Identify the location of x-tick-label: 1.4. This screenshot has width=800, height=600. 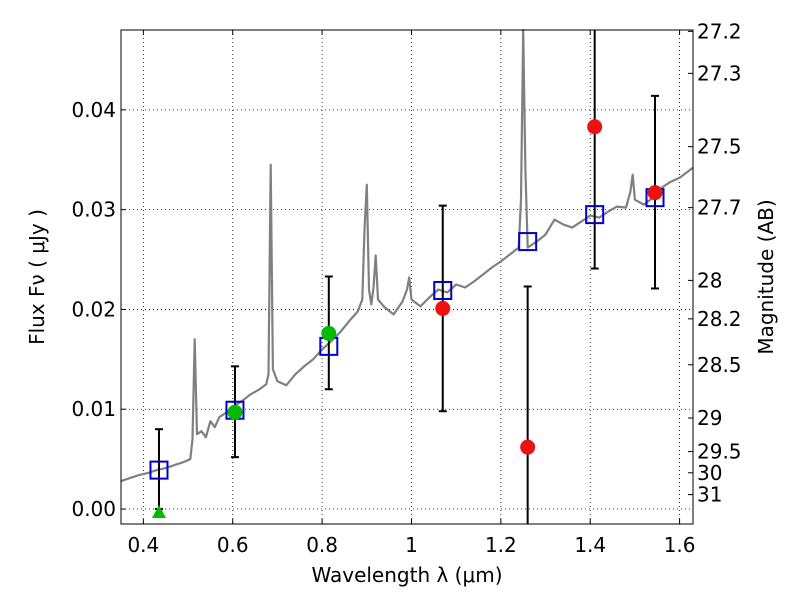
(590, 545).